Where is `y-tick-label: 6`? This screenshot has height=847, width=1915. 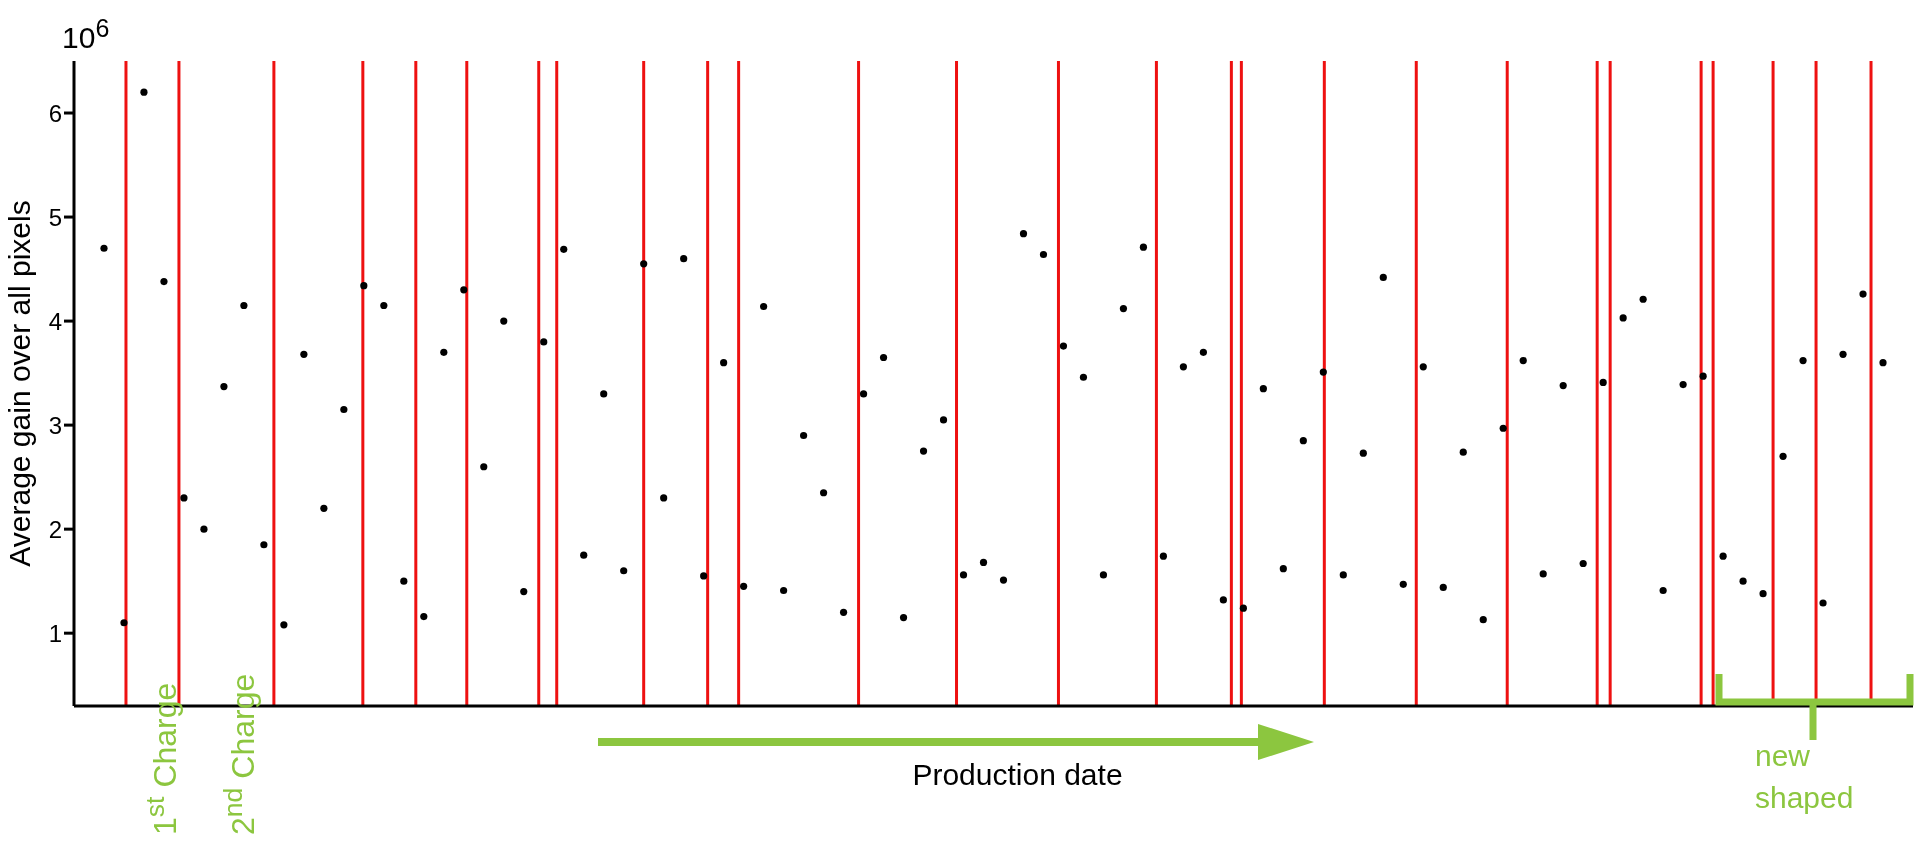 y-tick-label: 6 is located at coordinates (55, 113).